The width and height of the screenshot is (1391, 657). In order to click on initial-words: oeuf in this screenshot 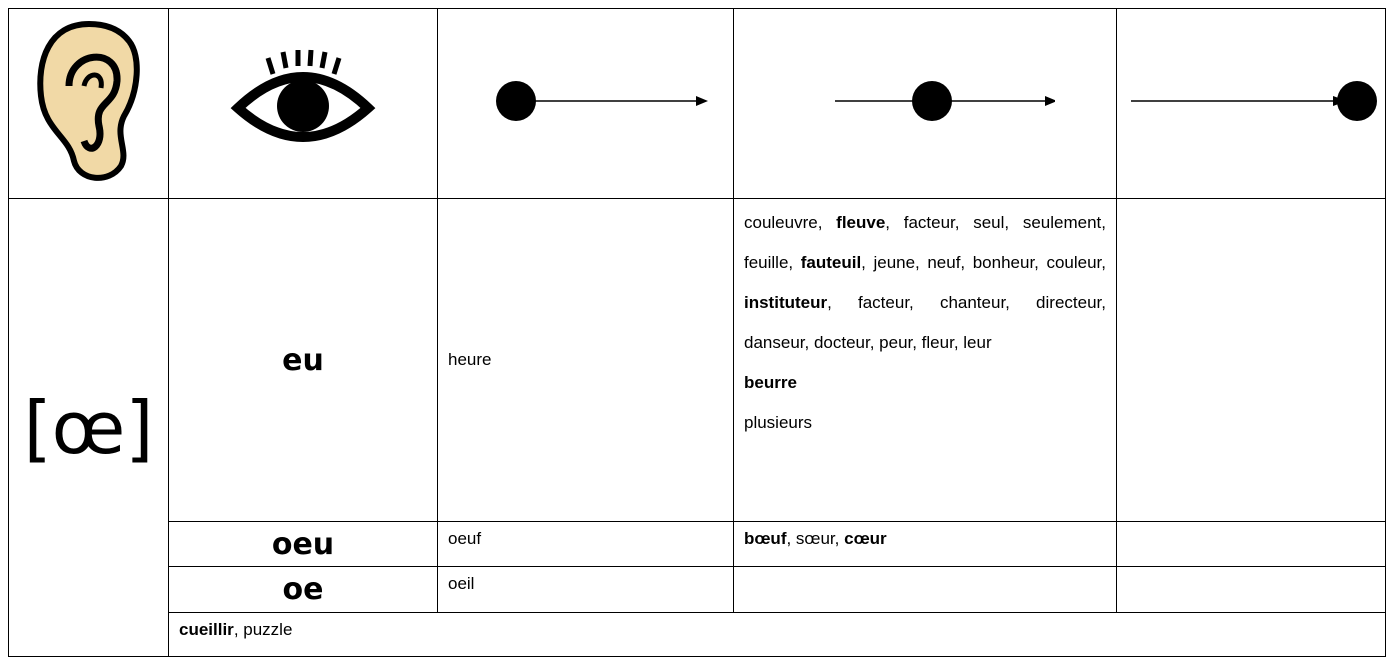, I will do `click(585, 544)`.